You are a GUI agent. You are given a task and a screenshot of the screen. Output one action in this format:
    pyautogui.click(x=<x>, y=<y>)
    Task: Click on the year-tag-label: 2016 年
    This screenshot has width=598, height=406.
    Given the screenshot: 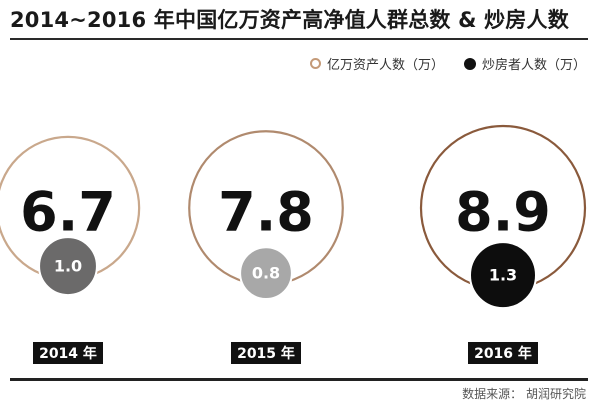 What is the action you would take?
    pyautogui.click(x=503, y=353)
    